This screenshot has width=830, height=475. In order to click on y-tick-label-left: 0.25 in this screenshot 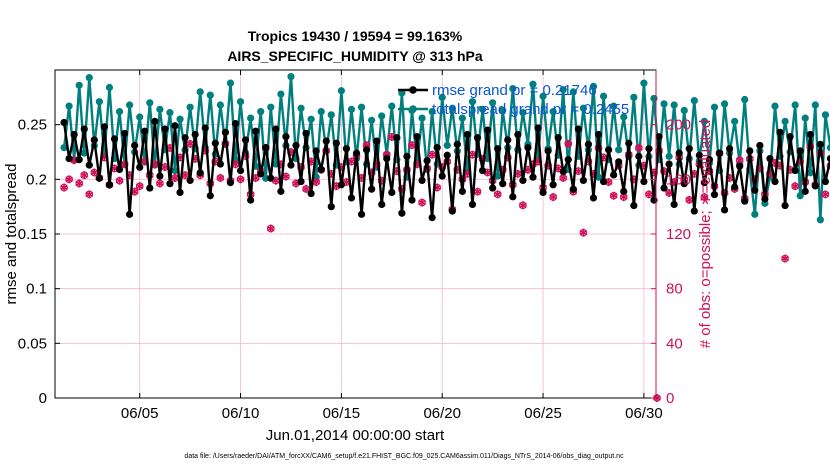, I will do `click(32, 125)`.